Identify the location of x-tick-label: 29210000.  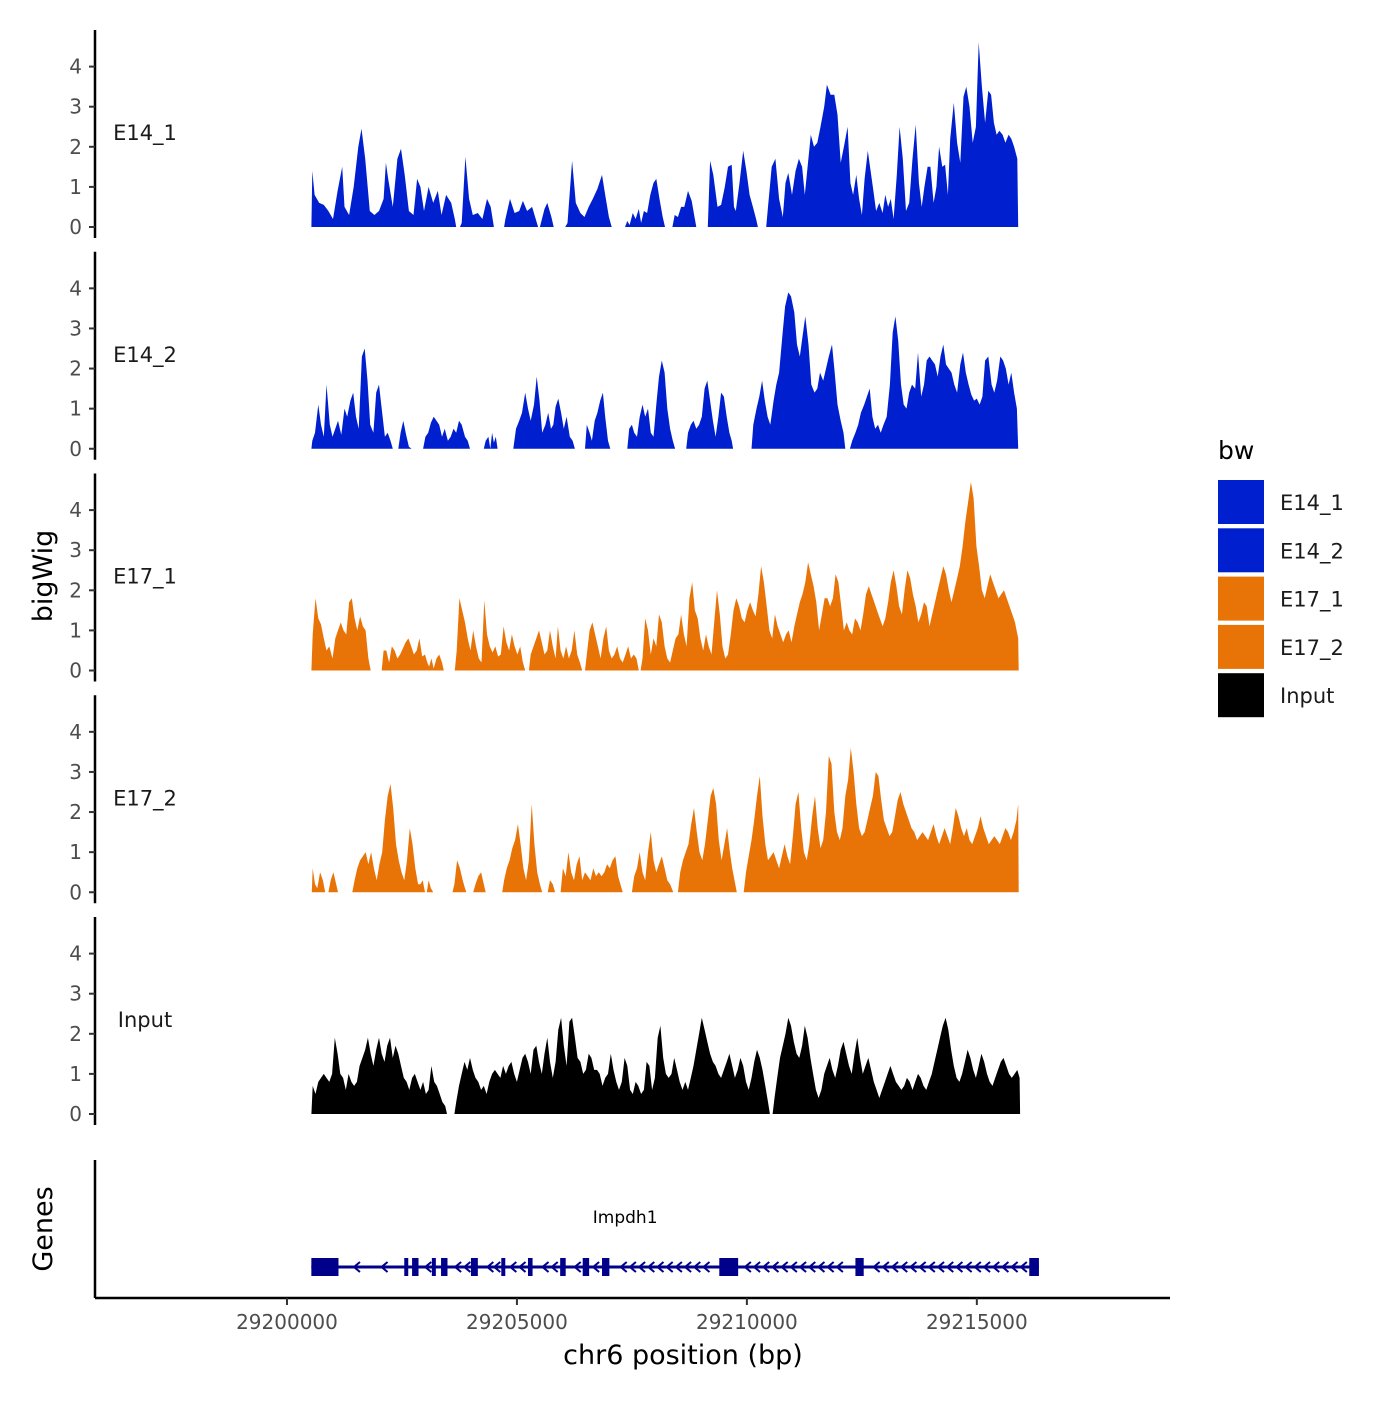
(747, 1322).